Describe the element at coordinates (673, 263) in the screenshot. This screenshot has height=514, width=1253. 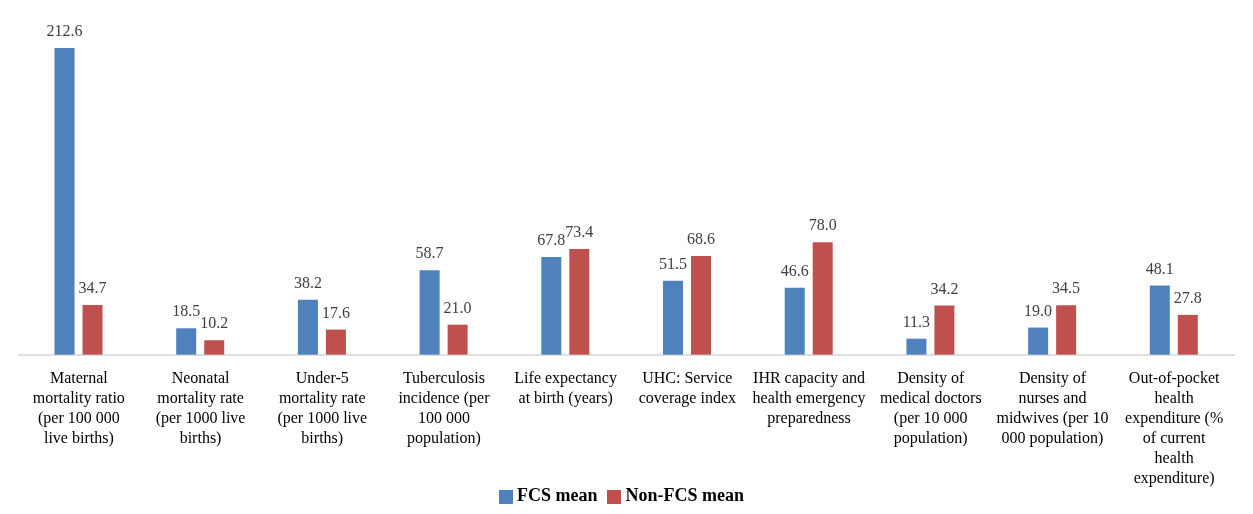
I see `data-label: 51.5` at that location.